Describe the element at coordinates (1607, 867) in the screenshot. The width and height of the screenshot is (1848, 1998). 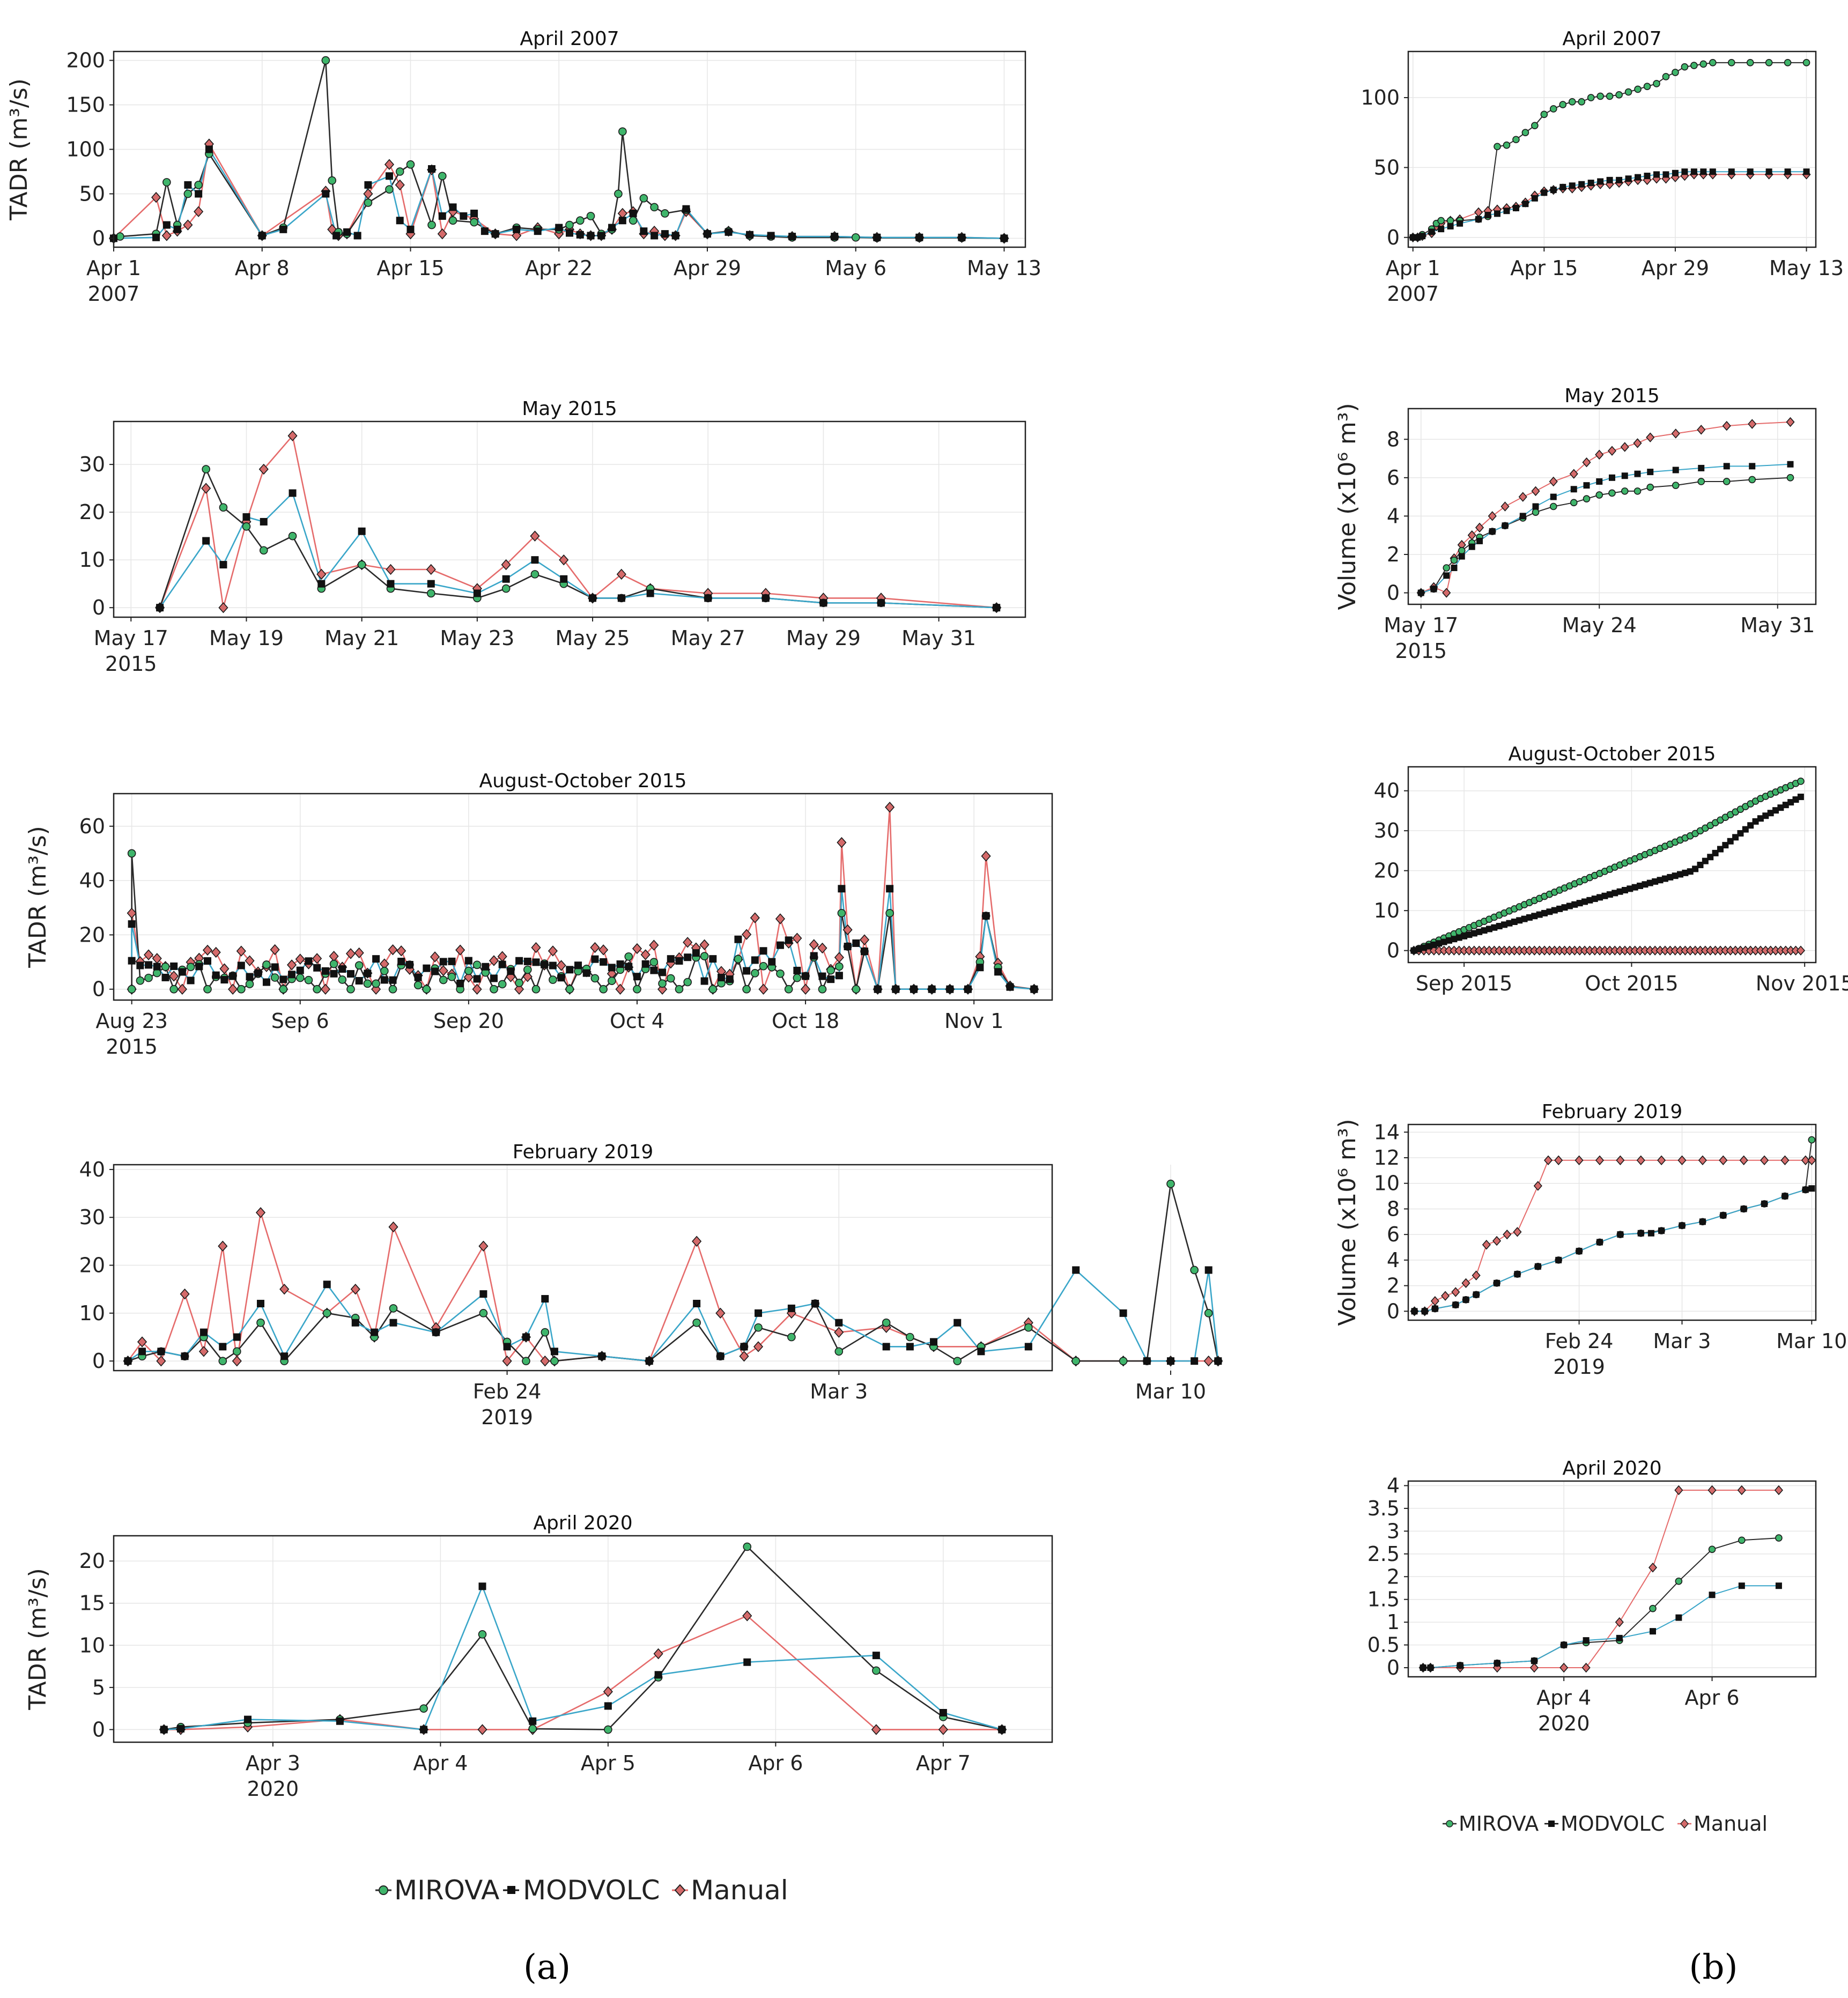
I see `series-markers` at that location.